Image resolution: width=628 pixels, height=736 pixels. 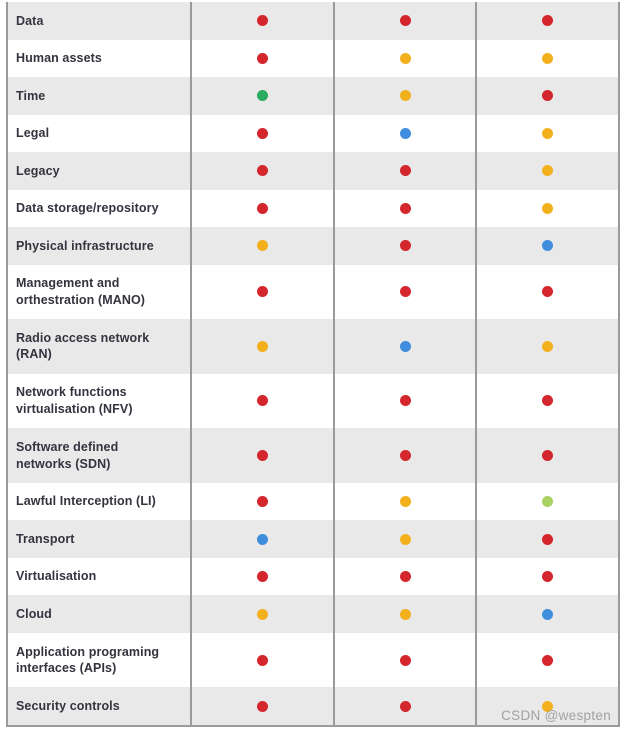 I want to click on watermark: CSDN @wespten, so click(x=556, y=715).